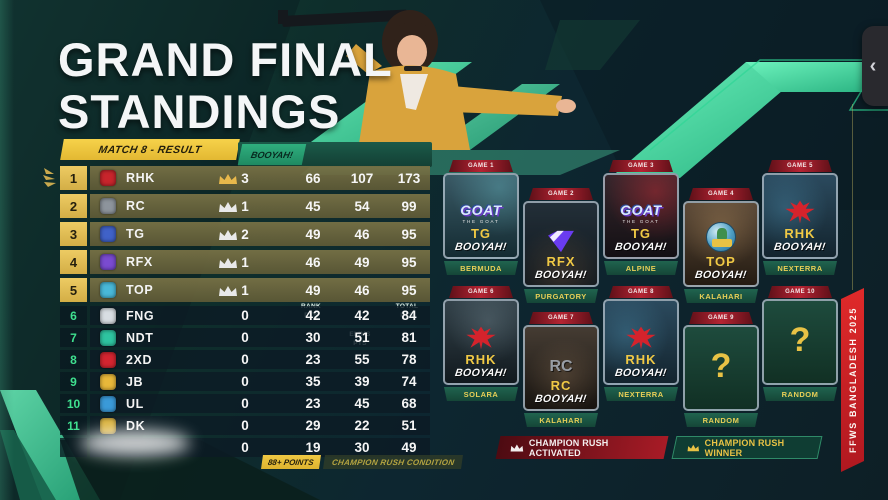  What do you see at coordinates (409, 206) in the screenshot?
I see `total-pts: 99` at bounding box center [409, 206].